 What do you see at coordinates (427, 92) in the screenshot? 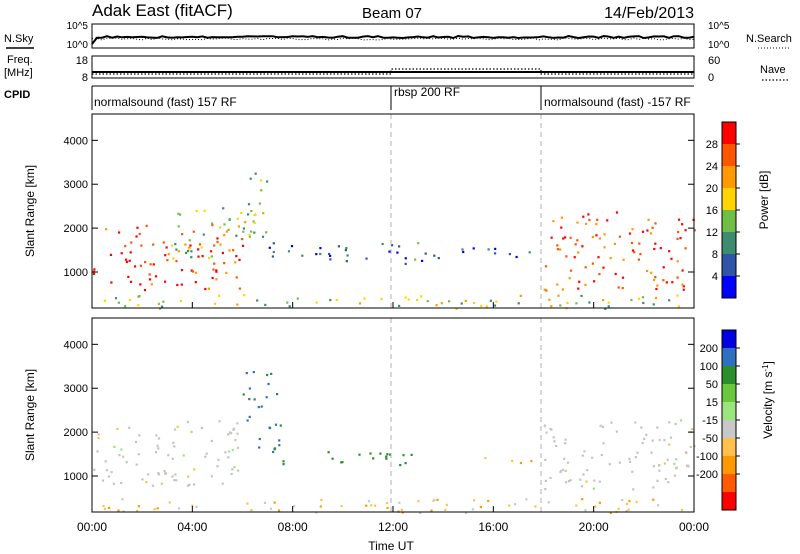
I see `cpid-segment-2: rbsp 200 RF` at bounding box center [427, 92].